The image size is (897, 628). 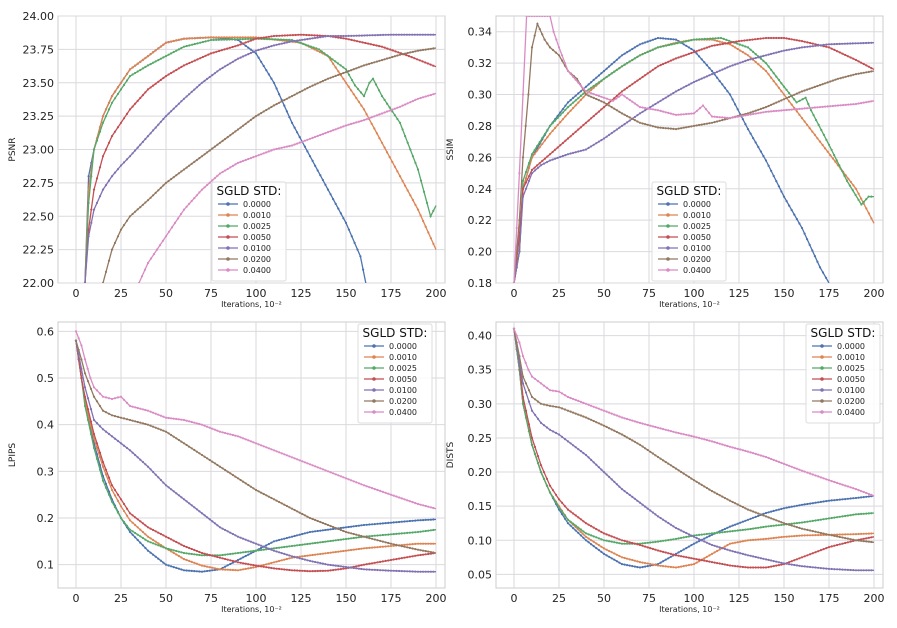 What do you see at coordinates (480, 404) in the screenshot?
I see `y-tick-label: 0.30` at bounding box center [480, 404].